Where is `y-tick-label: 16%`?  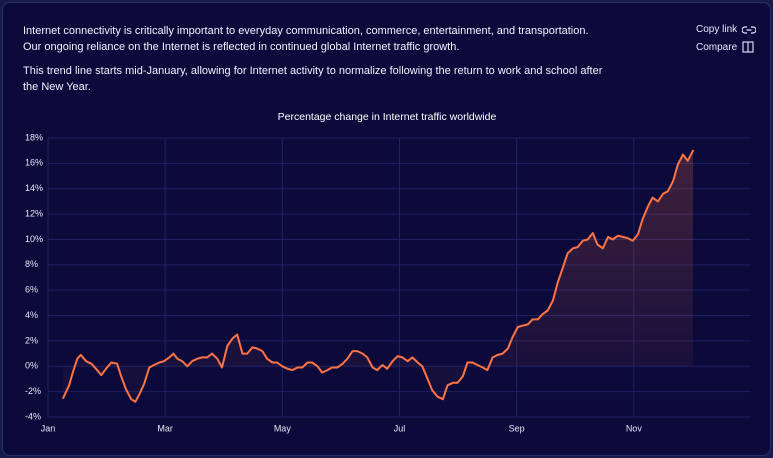 y-tick-label: 16% is located at coordinates (34, 163).